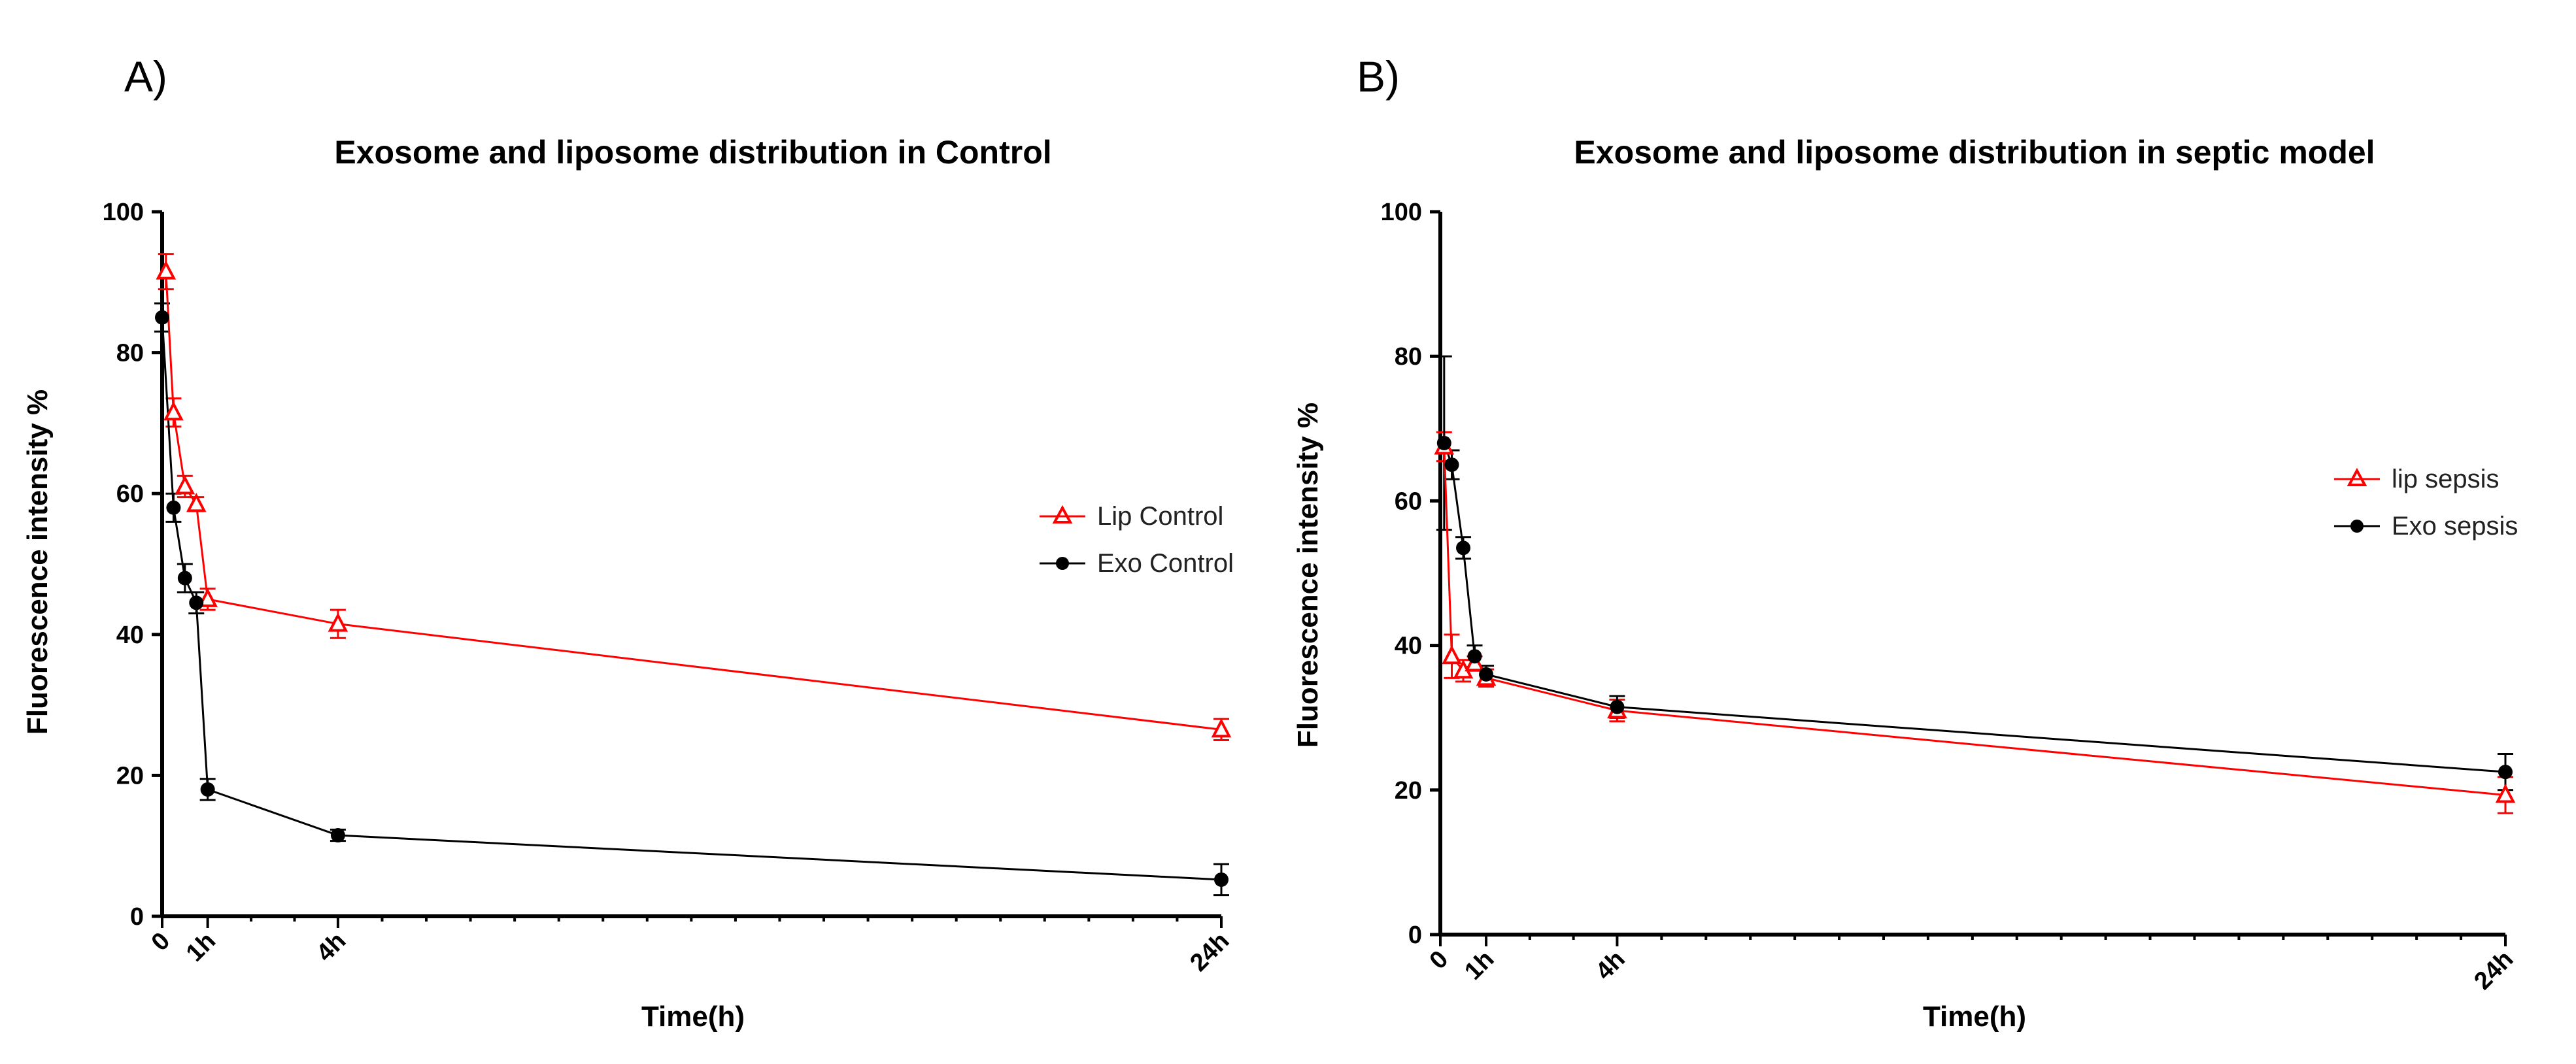  What do you see at coordinates (1137, 540) in the screenshot?
I see `panel-a-legend: Lip Control Exo Control` at bounding box center [1137, 540].